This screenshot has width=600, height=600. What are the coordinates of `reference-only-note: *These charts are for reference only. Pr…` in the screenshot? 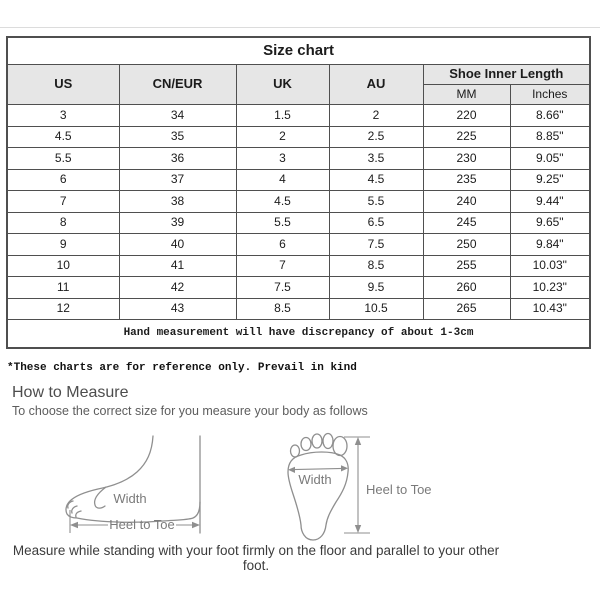 It's located at (182, 368).